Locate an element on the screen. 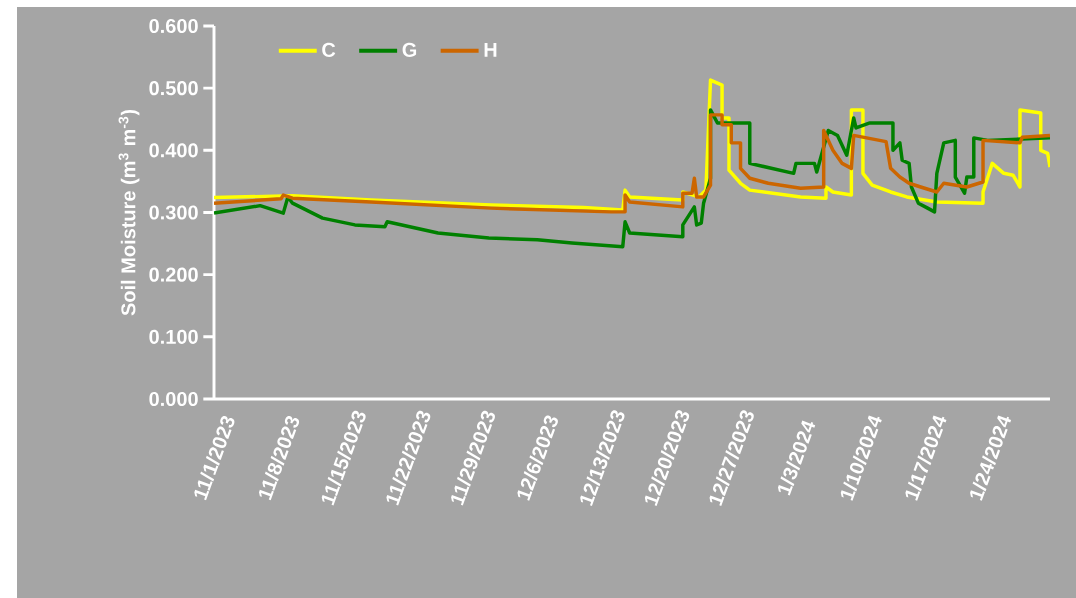 The image size is (1076, 598). y-tick-label: 0.200 is located at coordinates (173, 274).